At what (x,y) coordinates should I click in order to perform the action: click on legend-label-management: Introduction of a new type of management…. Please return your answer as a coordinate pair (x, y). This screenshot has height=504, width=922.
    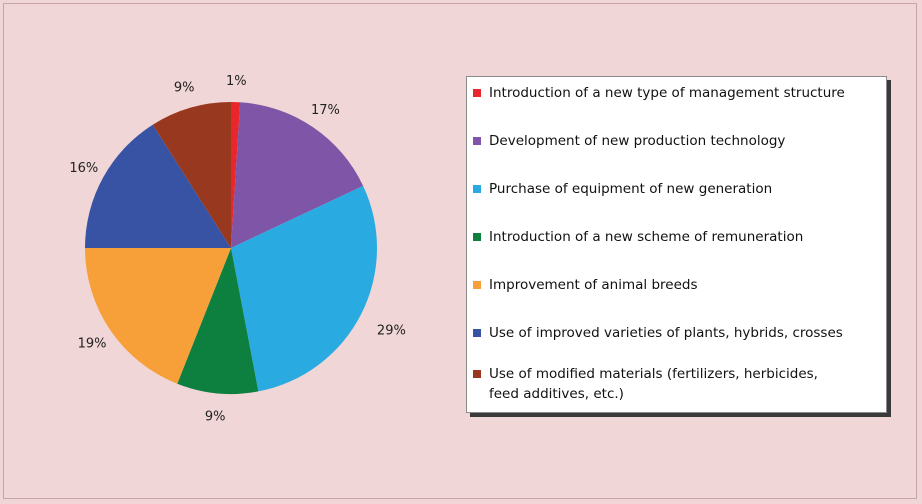
    Looking at the image, I should click on (667, 93).